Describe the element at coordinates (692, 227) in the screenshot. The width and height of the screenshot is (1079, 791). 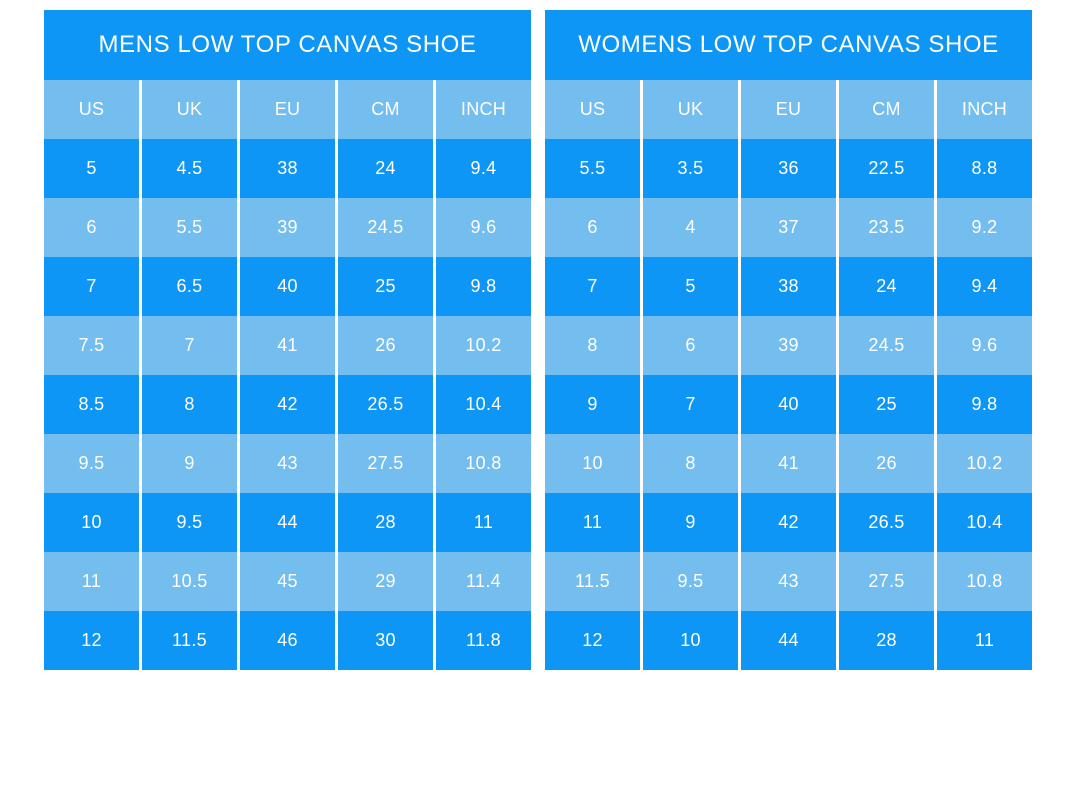
I see `cell-uk: 4` at that location.